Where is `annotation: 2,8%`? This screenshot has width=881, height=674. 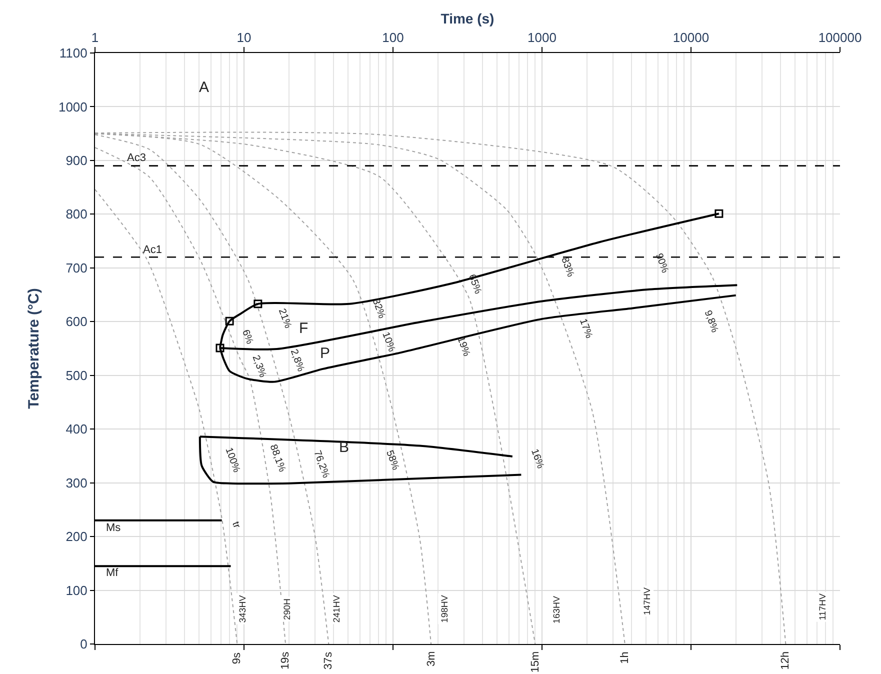 annotation: 2,8% is located at coordinates (297, 361).